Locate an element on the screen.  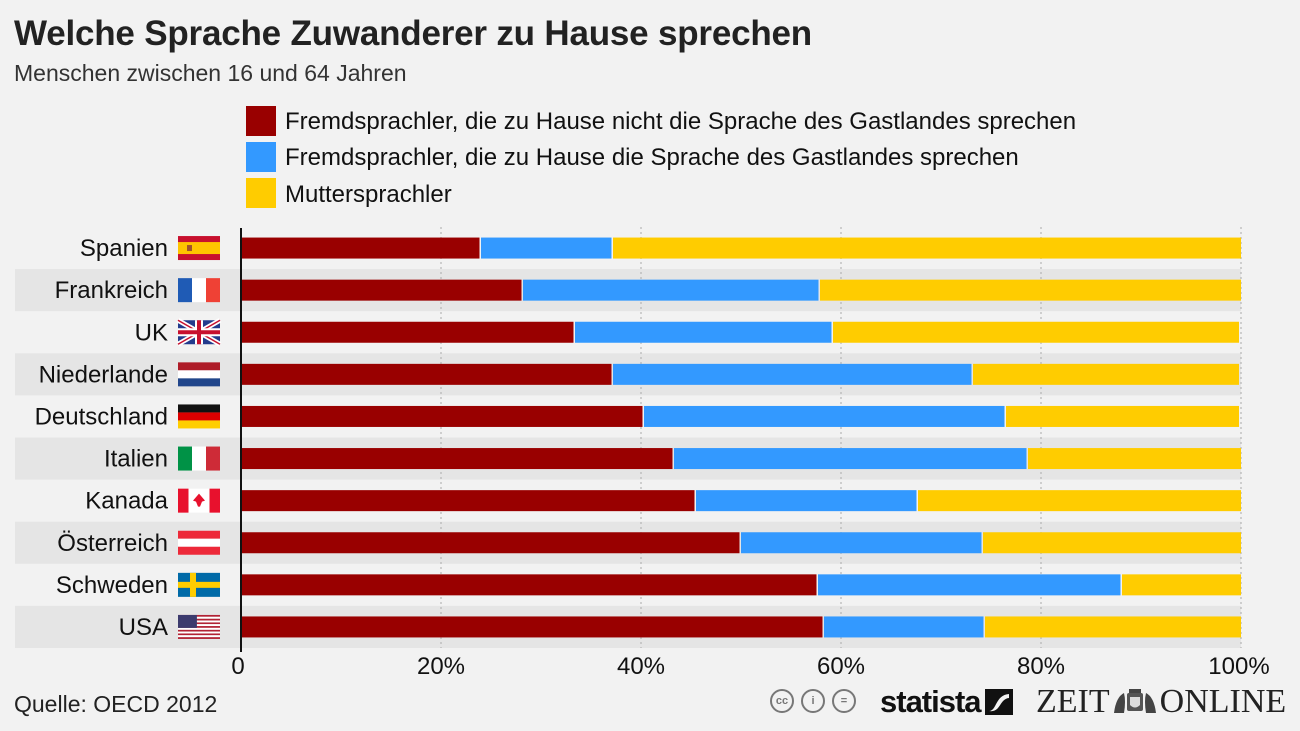
fr-flag-icon is located at coordinates (199, 290).